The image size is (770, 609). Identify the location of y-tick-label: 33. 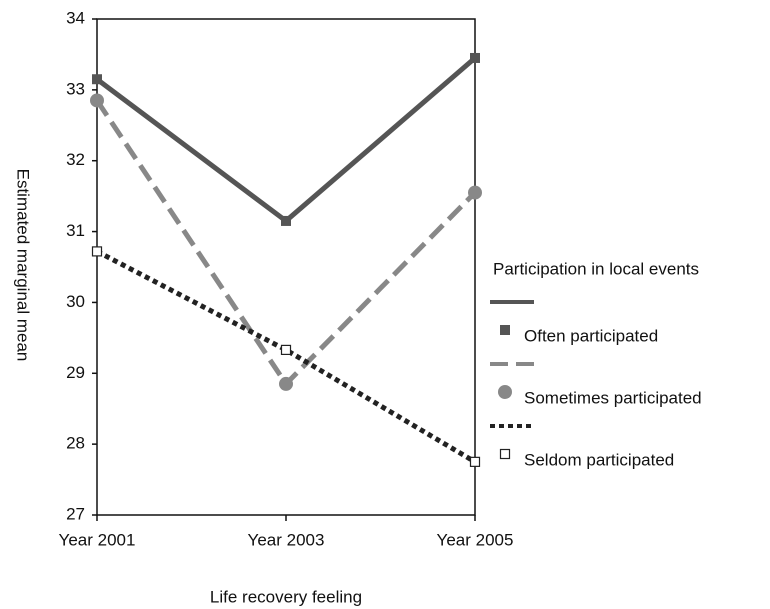
(75, 88).